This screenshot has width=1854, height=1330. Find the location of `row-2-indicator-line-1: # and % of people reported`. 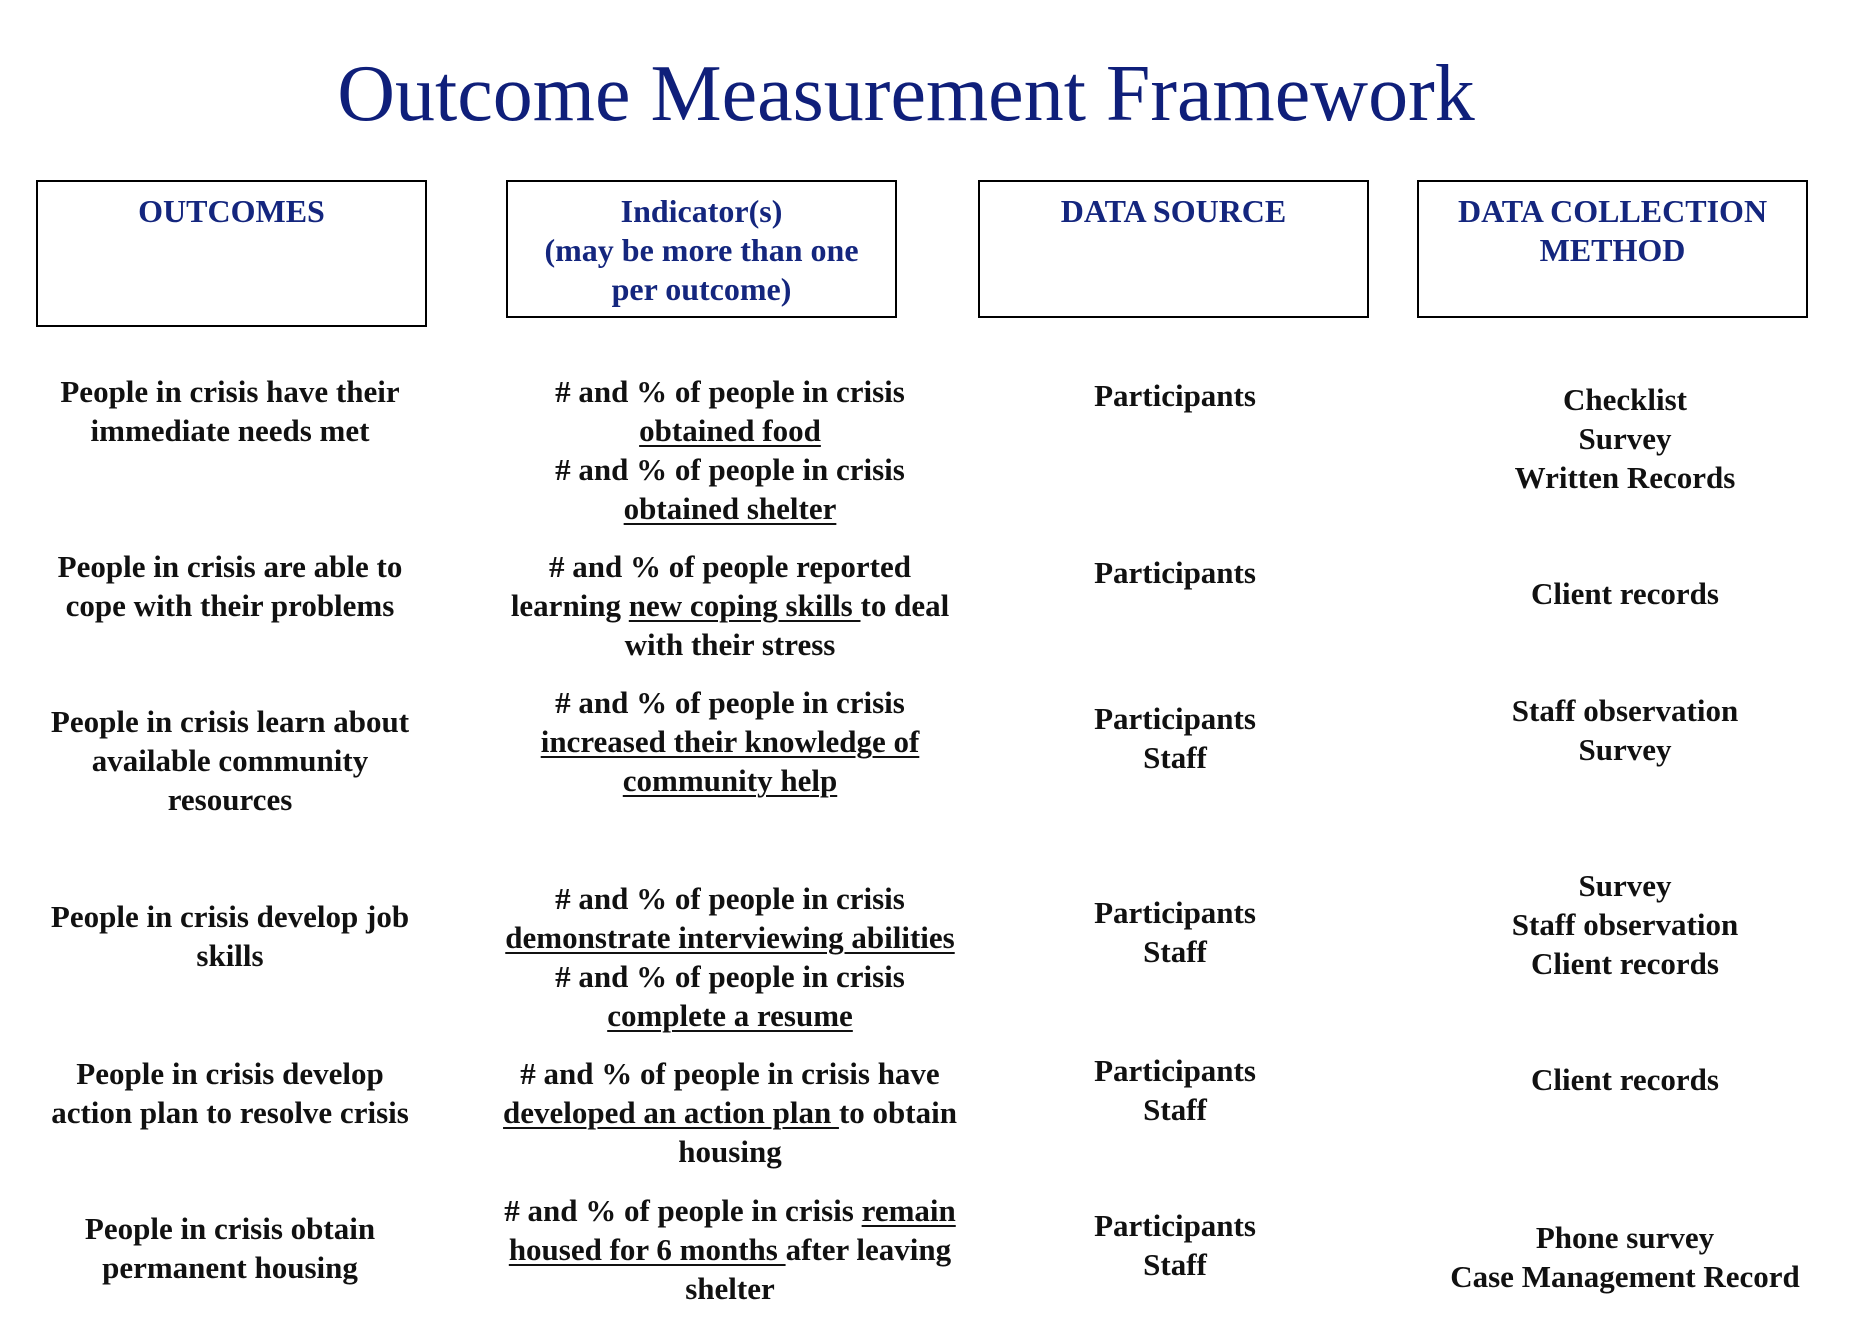

row-2-indicator-line-1: # and % of people reported is located at coordinates (730, 566).